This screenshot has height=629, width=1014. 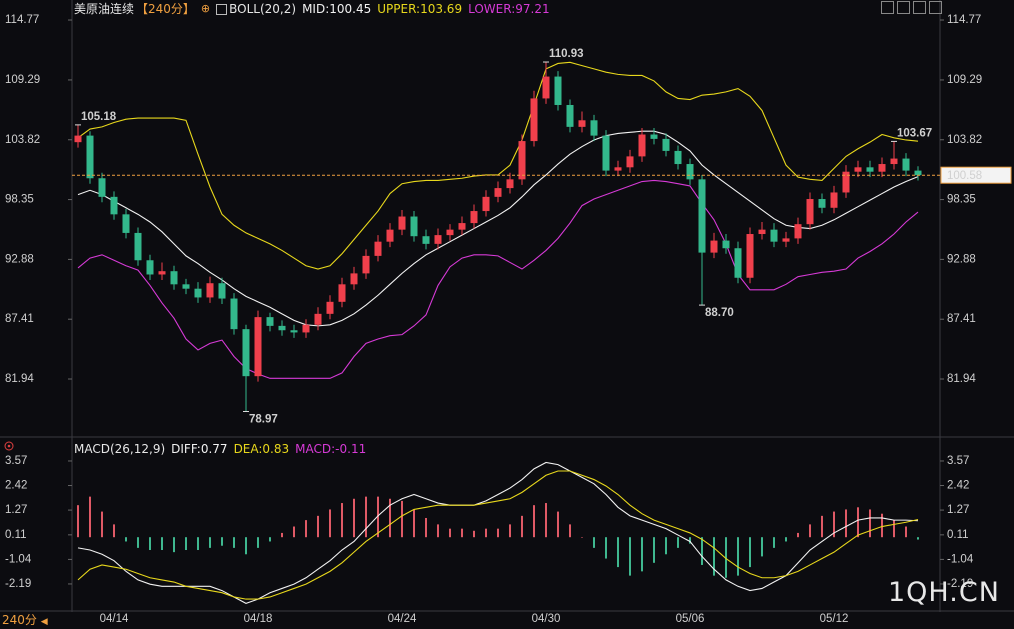 What do you see at coordinates (16, 535) in the screenshot?
I see `y-tick-label: 0.11` at bounding box center [16, 535].